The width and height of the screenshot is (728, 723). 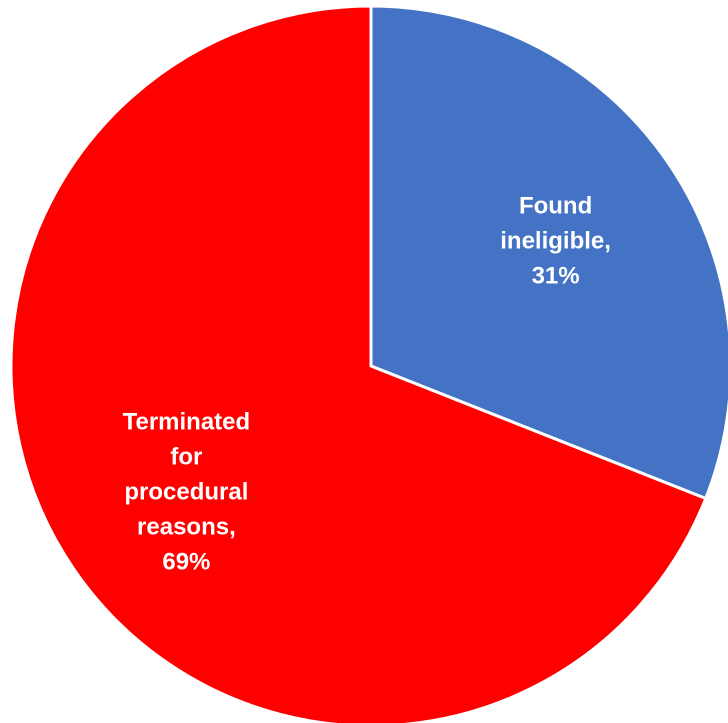 I want to click on pie-slice-label-line: reasons,, so click(x=186, y=526).